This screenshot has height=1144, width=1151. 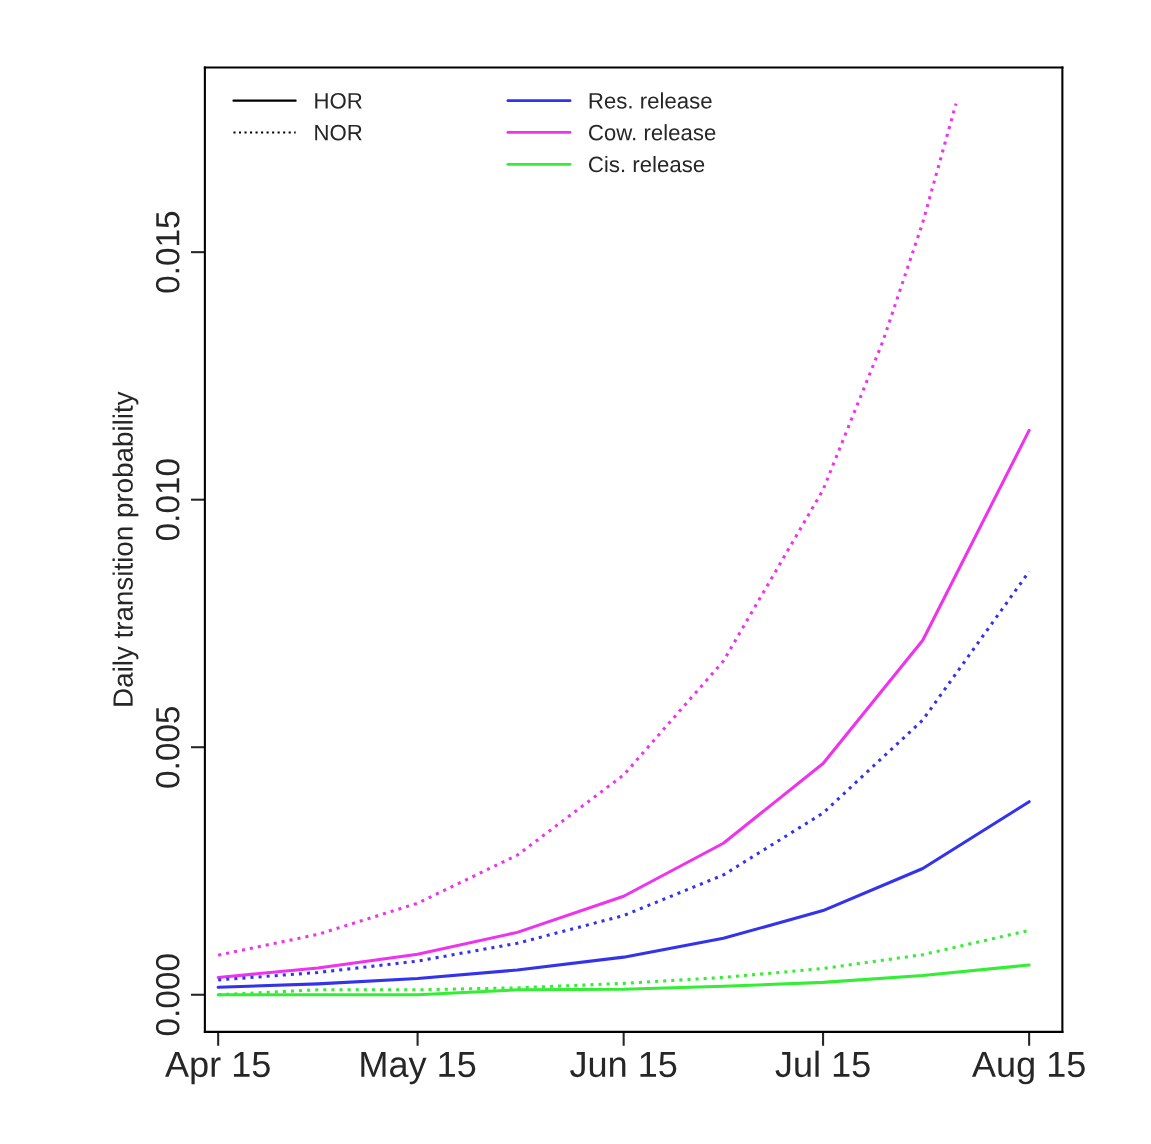 I want to click on x-tick-label: Aug 15, so click(x=1028, y=1068).